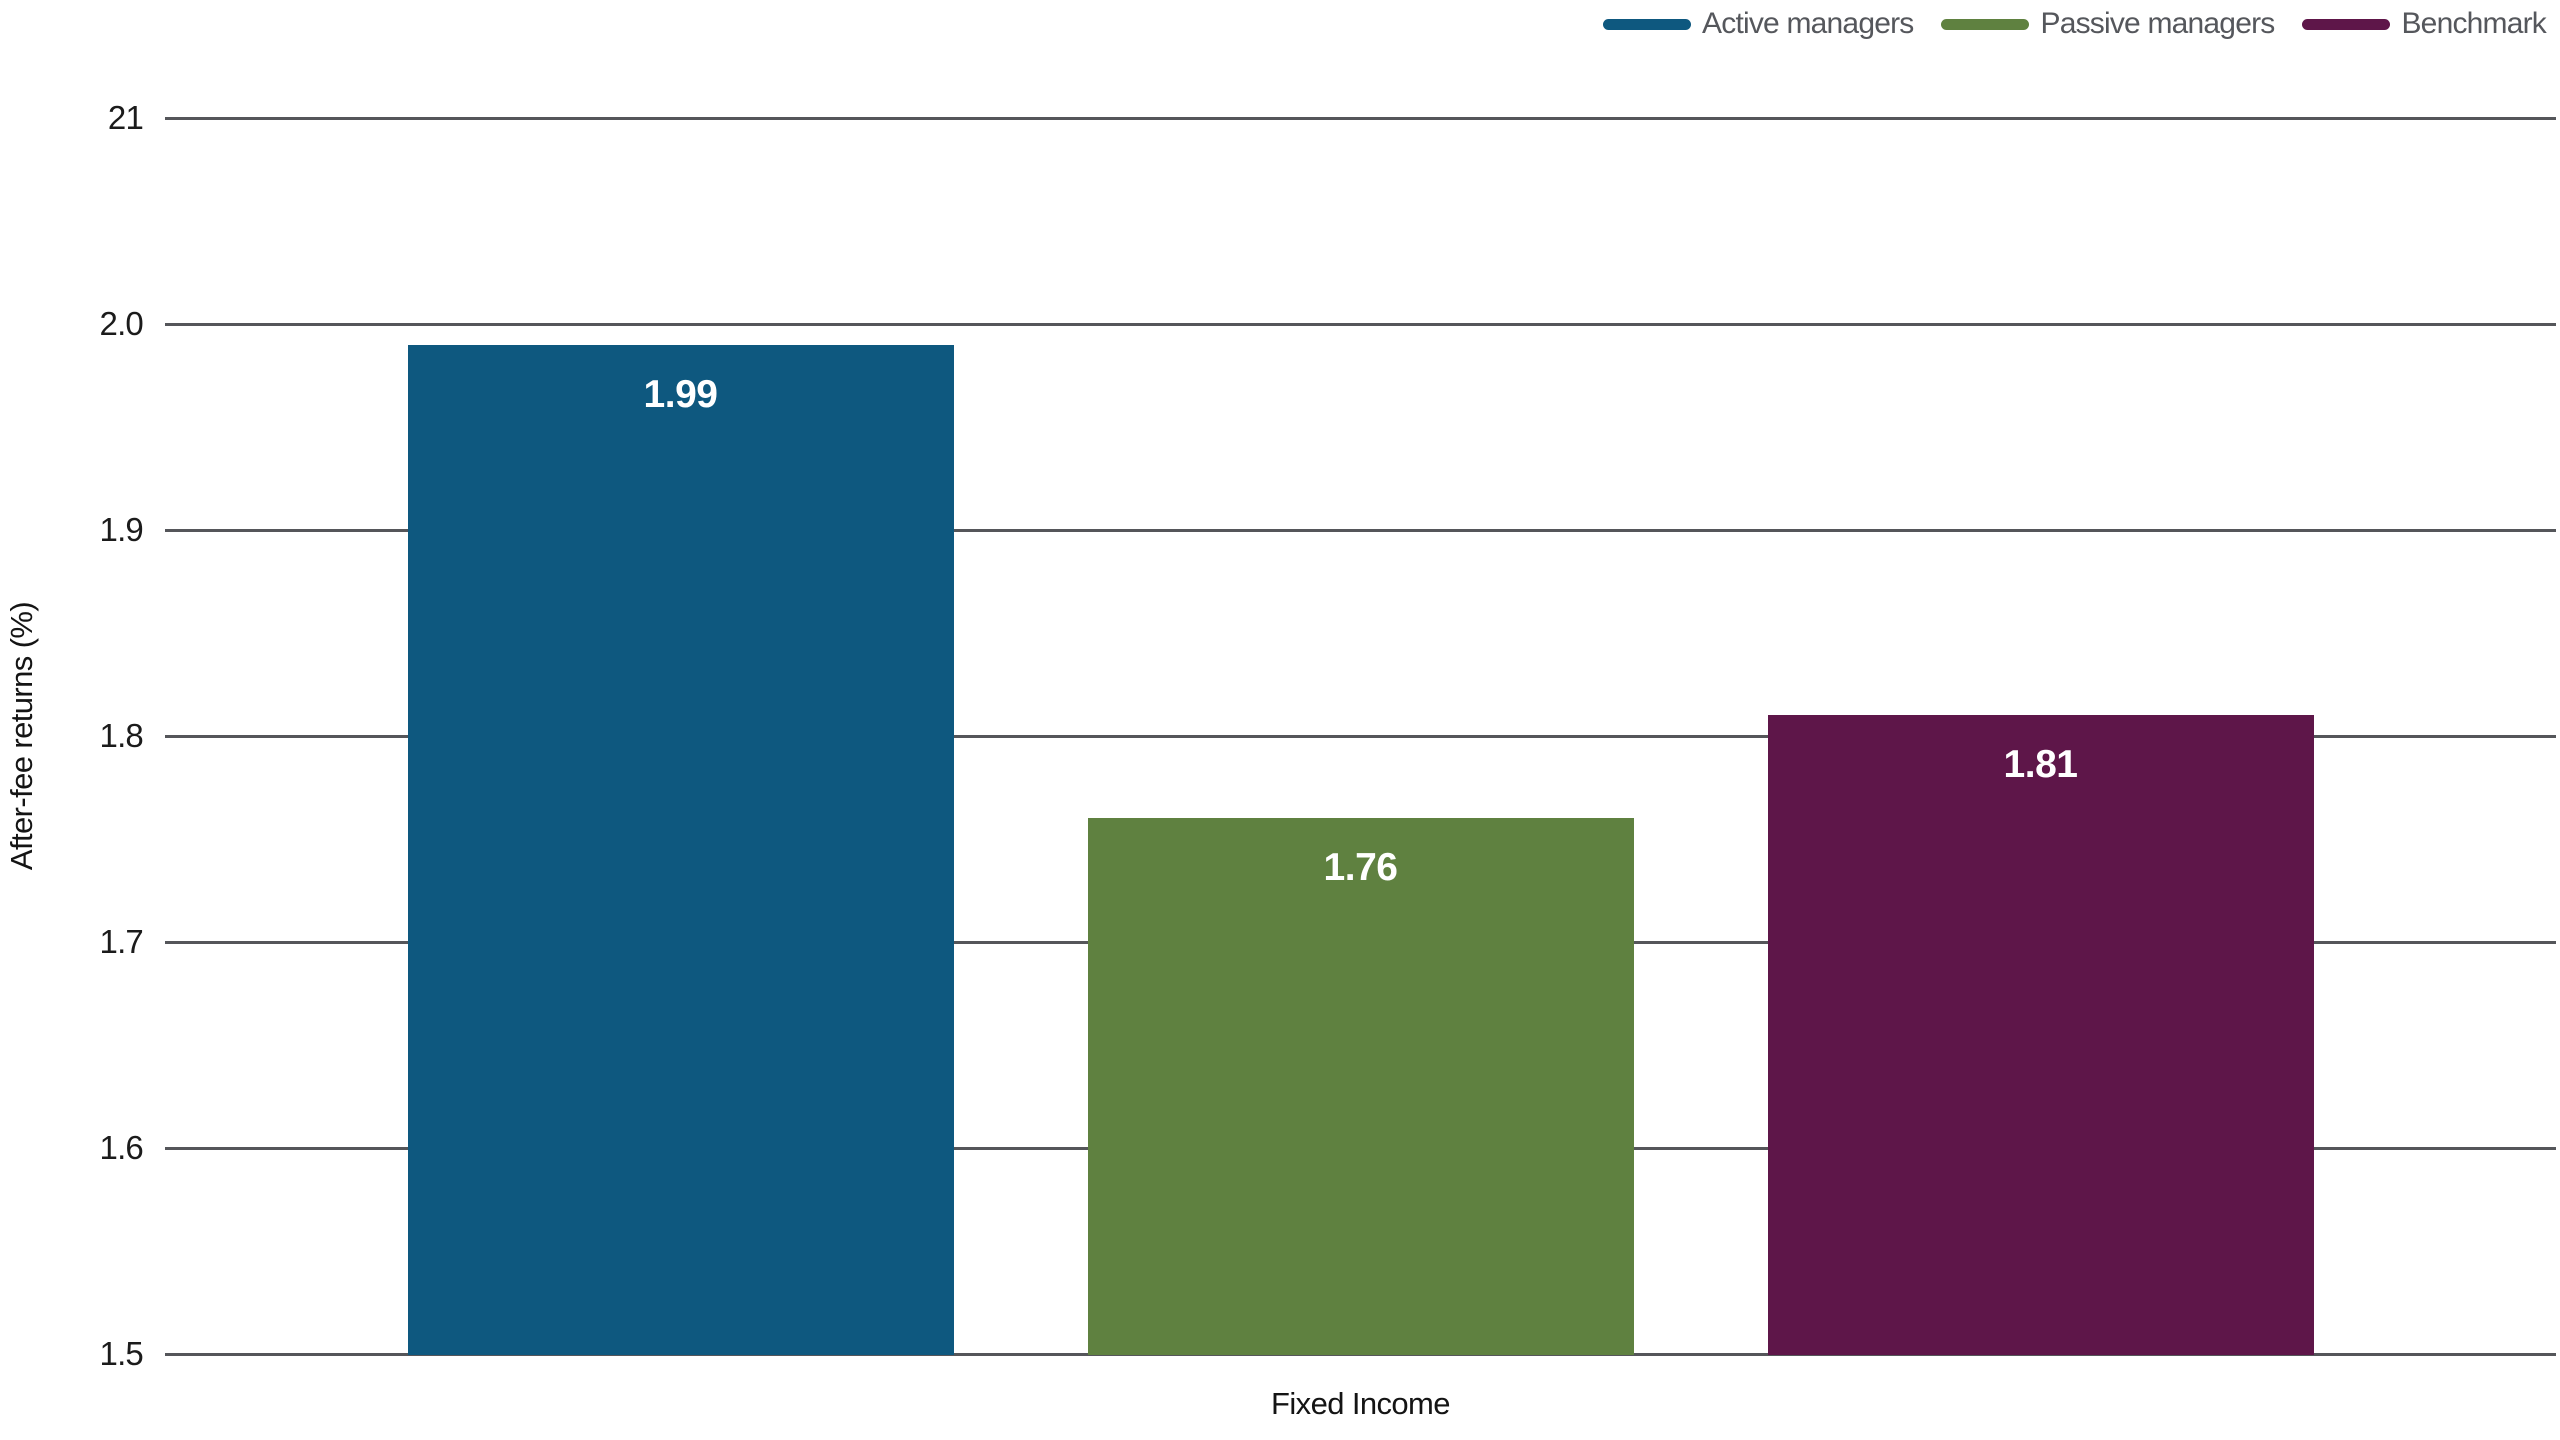  Describe the element at coordinates (121, 1353) in the screenshot. I see `y-tick-label-1.5: 1.5` at that location.